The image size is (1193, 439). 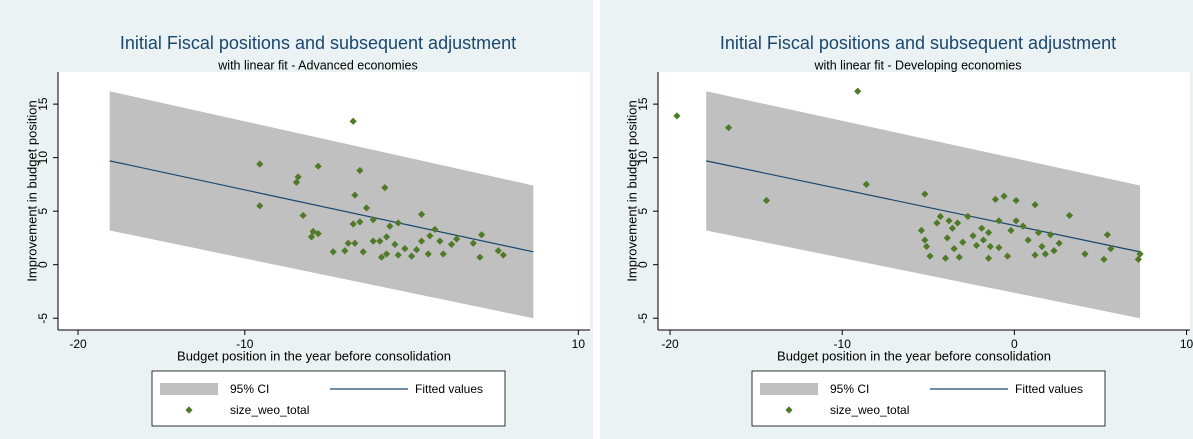 I want to click on chart-subtitle: with linear fit - Advanced economies, so click(x=317, y=65).